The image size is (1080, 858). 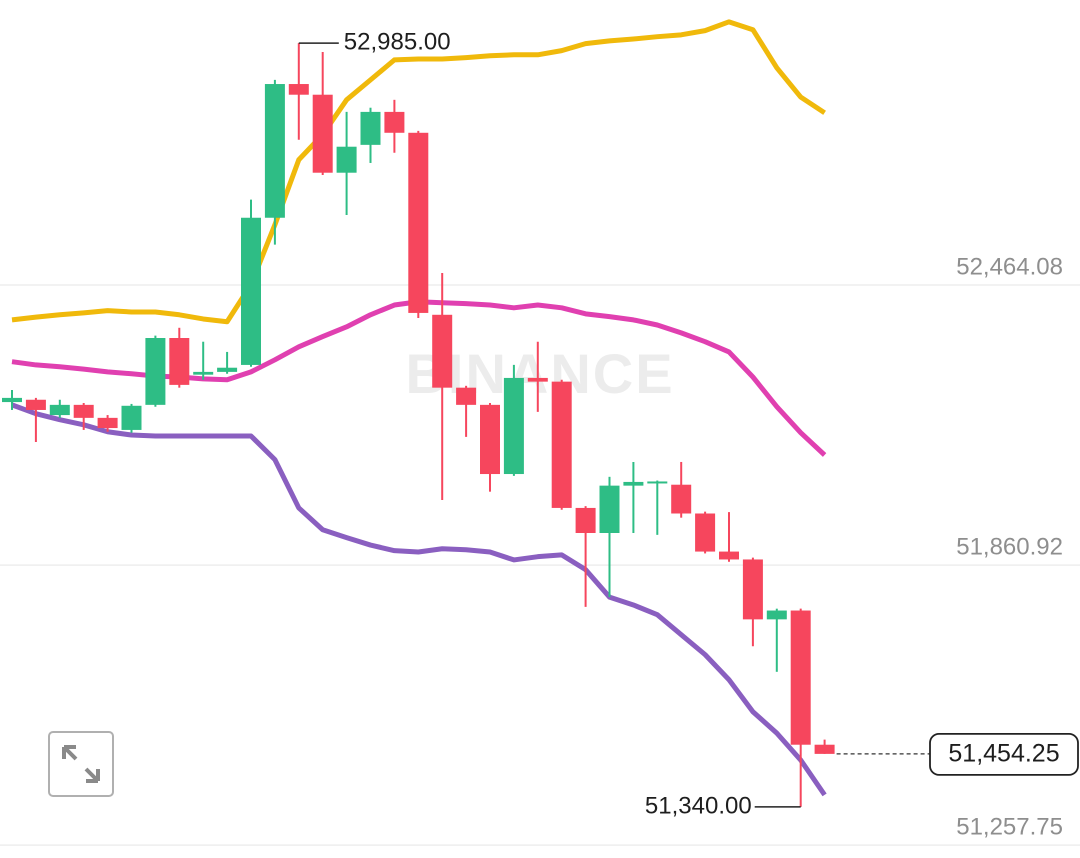 I want to click on y-tick-label: 52,464.08, so click(x=1009, y=266).